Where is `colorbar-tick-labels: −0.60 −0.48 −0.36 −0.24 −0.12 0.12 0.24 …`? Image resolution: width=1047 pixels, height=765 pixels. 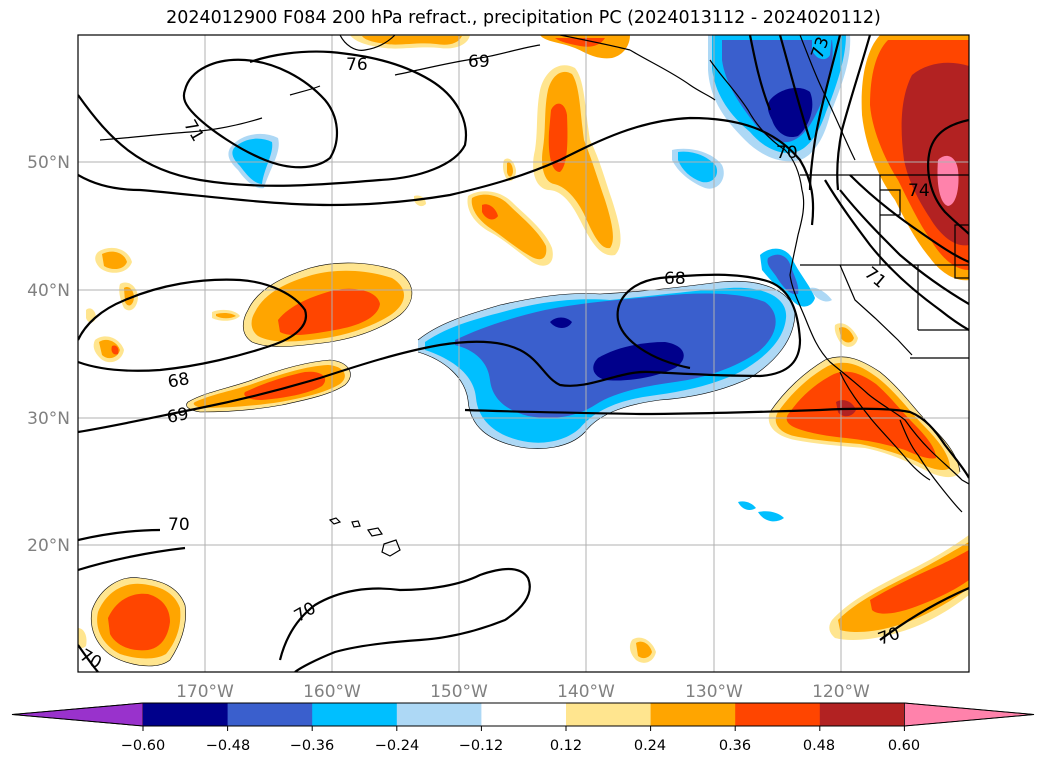
colorbar-tick-labels: −0.60 −0.48 −0.36 −0.24 −0.12 0.12 0.24 … is located at coordinates (520, 746).